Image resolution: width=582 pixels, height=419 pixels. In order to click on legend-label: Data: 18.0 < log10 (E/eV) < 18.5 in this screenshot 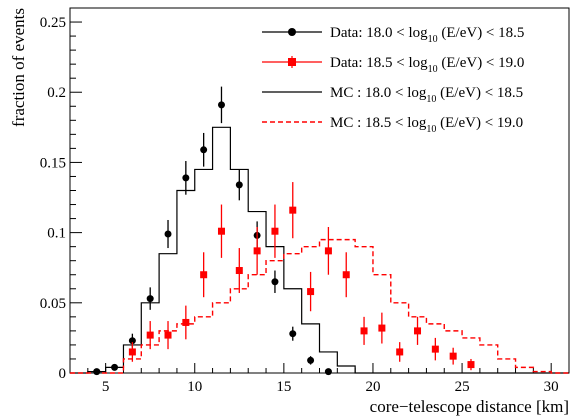, I will do `click(427, 35)`.